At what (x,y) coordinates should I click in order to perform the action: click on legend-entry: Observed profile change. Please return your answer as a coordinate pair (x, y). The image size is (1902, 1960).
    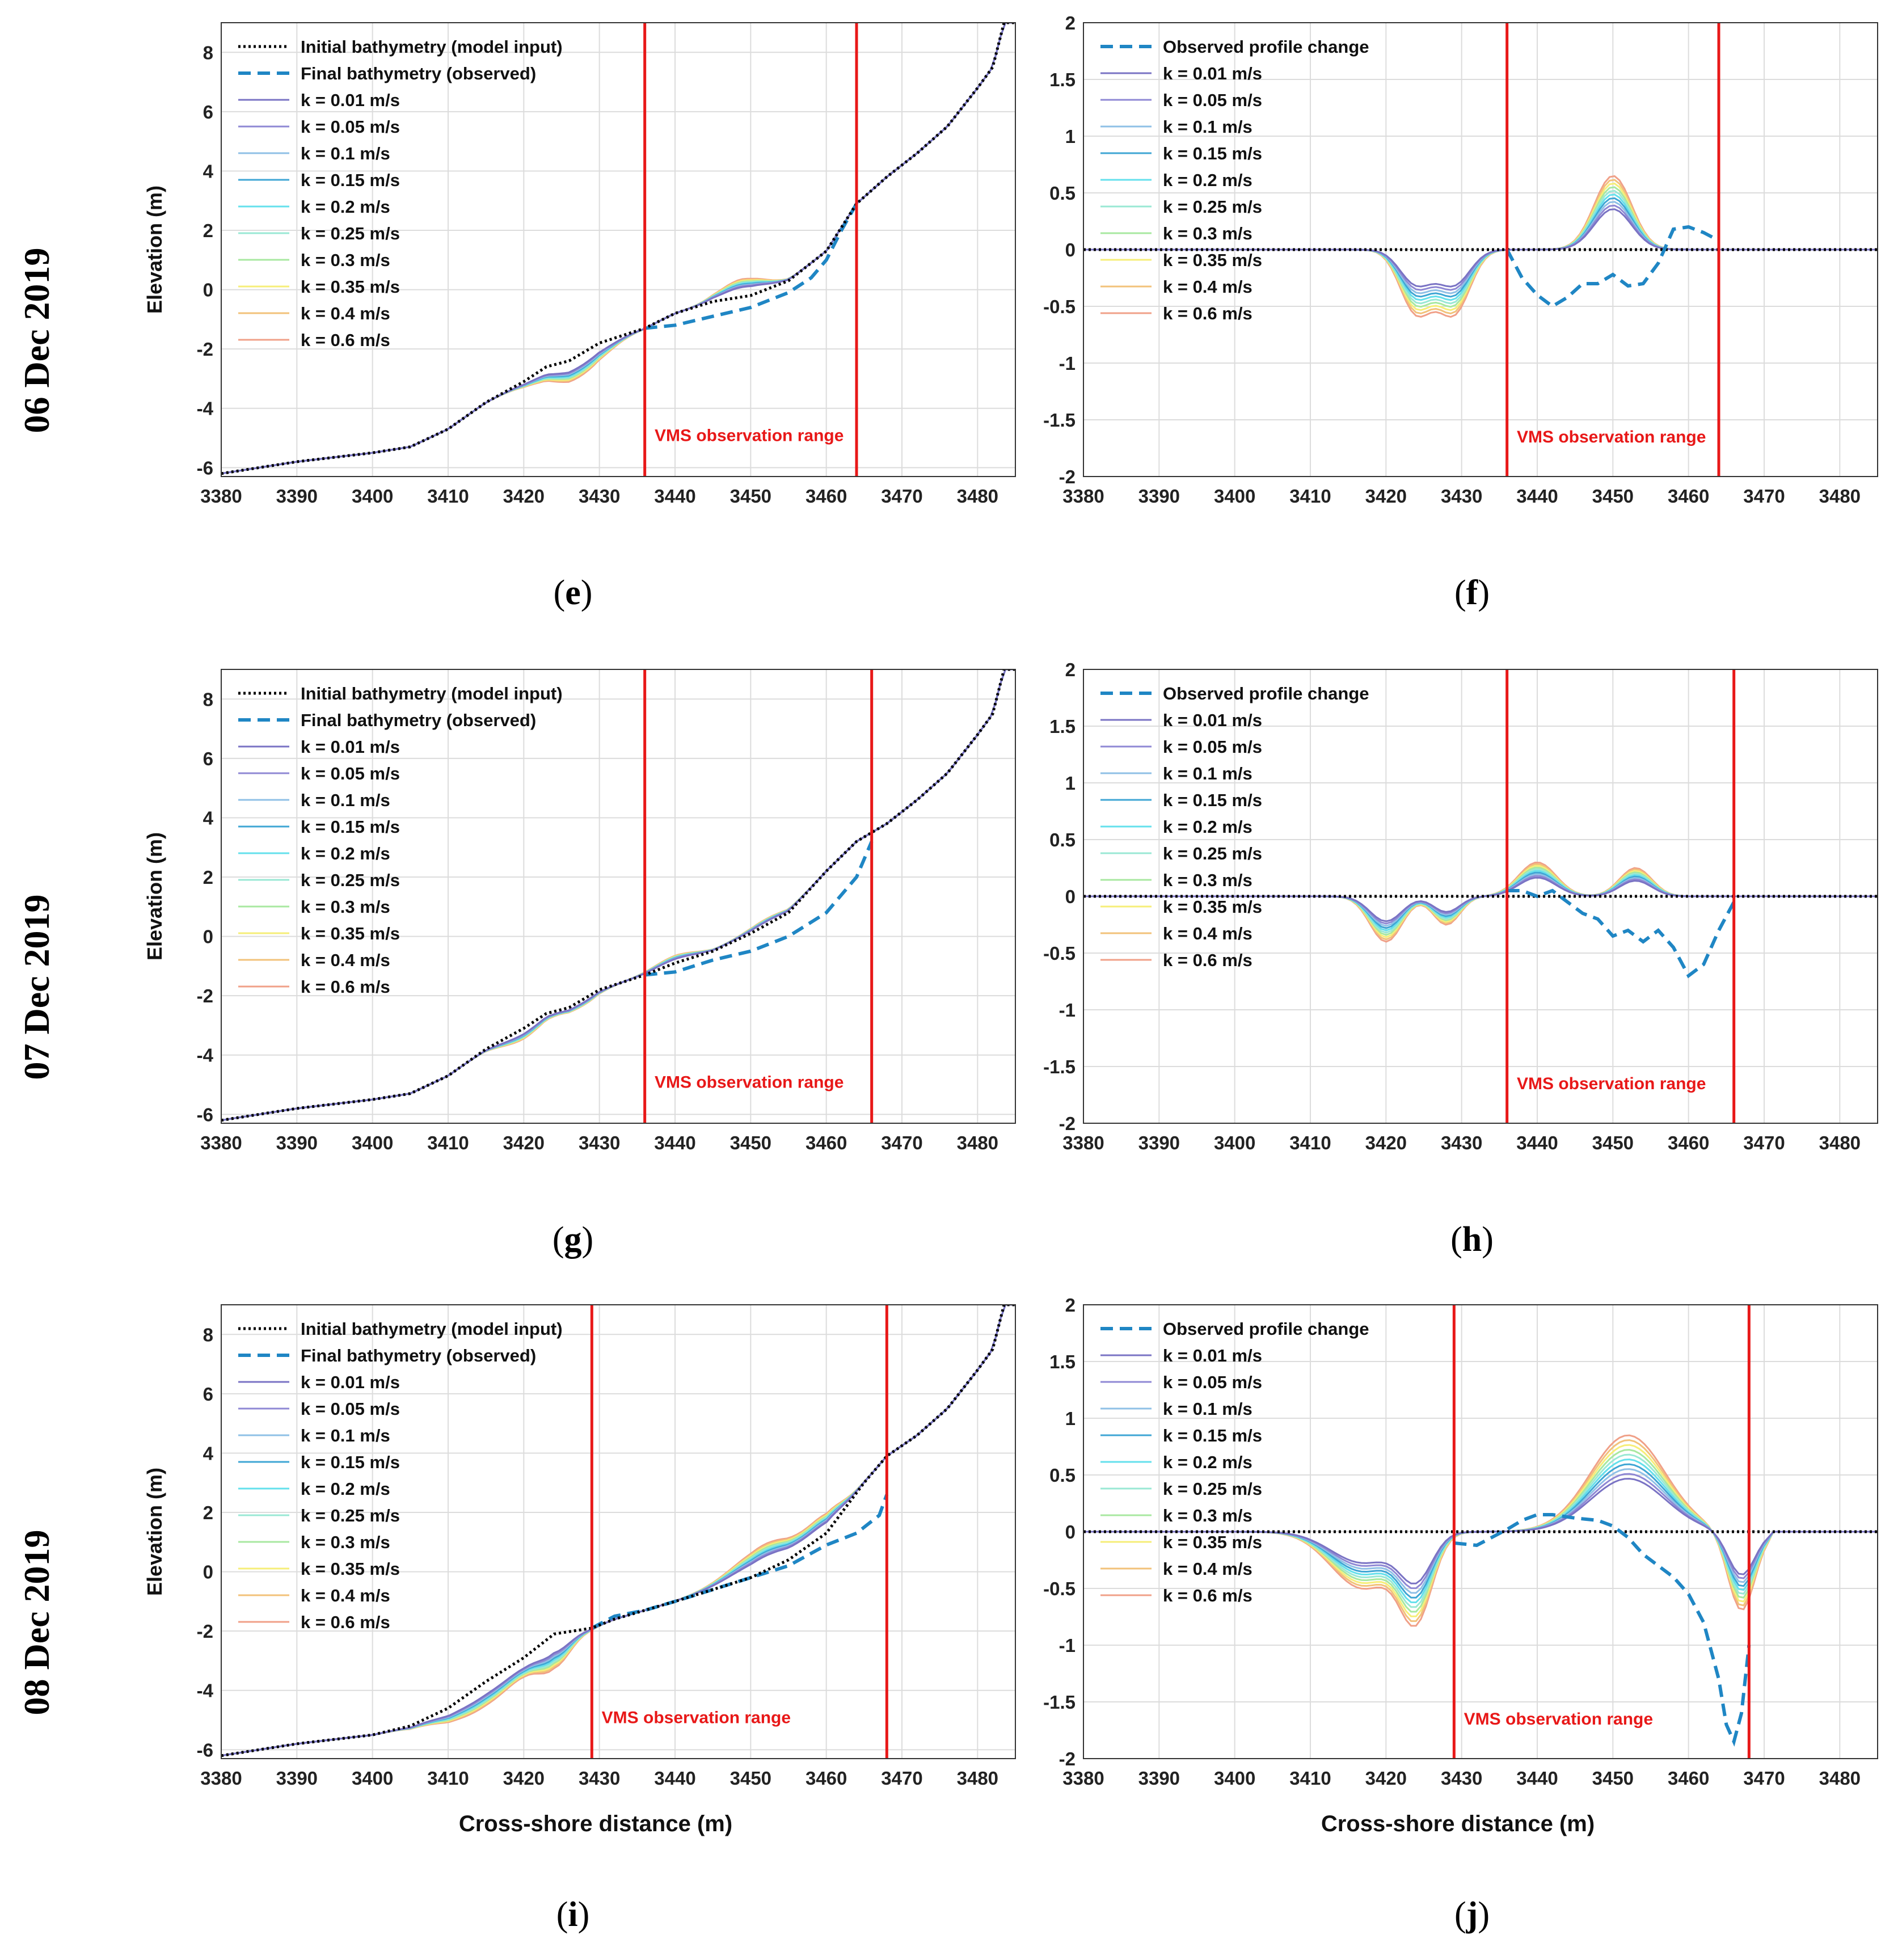
    Looking at the image, I should click on (1266, 693).